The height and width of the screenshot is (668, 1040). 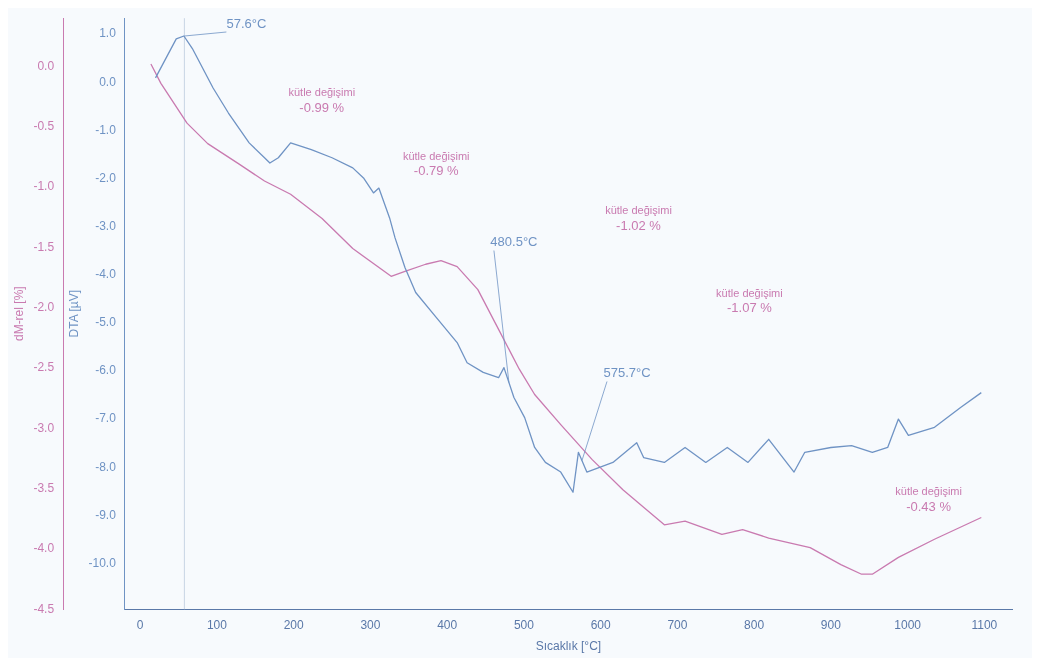 What do you see at coordinates (514, 242) in the screenshot?
I see `annotation: 480.5°C` at bounding box center [514, 242].